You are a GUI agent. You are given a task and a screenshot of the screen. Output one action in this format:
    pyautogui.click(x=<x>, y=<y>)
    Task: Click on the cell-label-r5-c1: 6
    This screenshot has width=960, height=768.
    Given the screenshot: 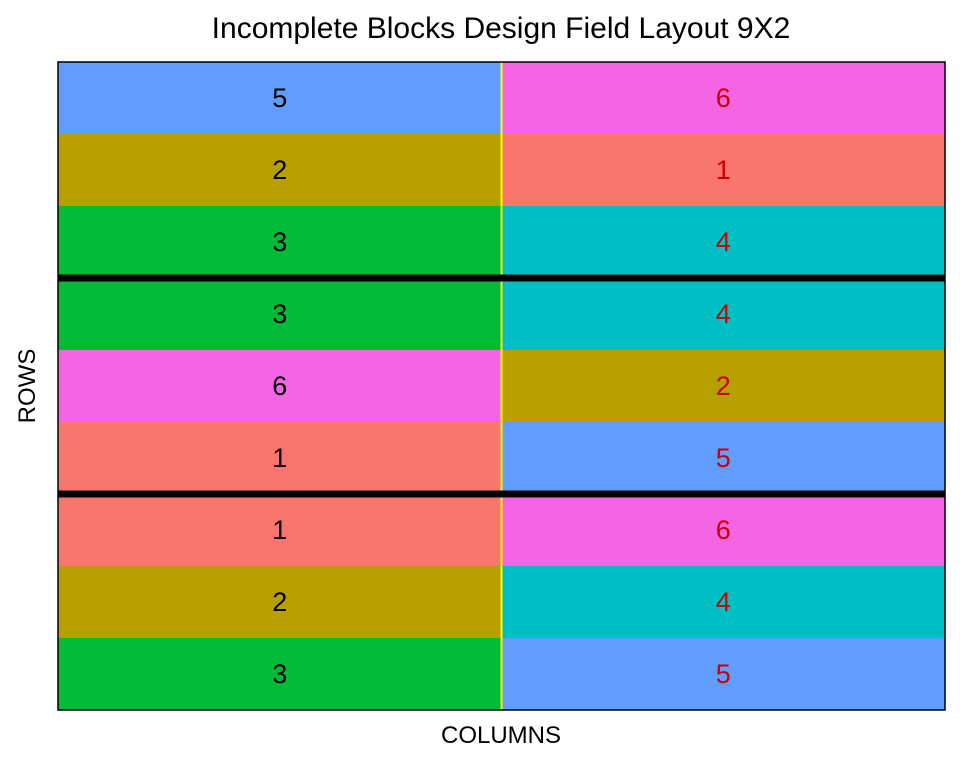 What is the action you would take?
    pyautogui.click(x=279, y=386)
    